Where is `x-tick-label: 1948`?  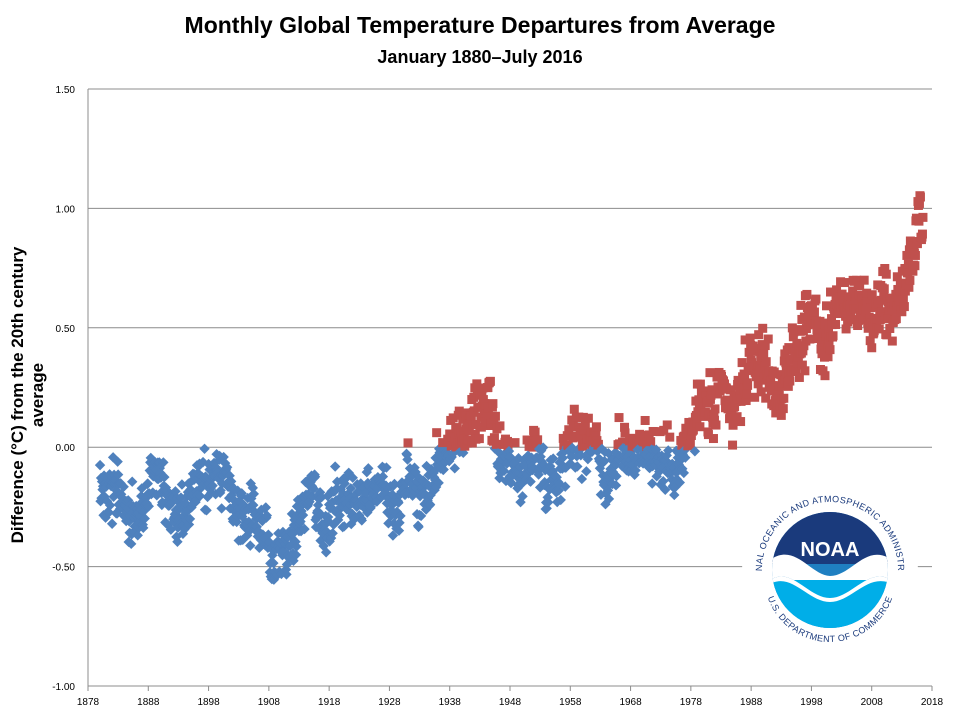 x-tick-label: 1948 is located at coordinates (510, 702).